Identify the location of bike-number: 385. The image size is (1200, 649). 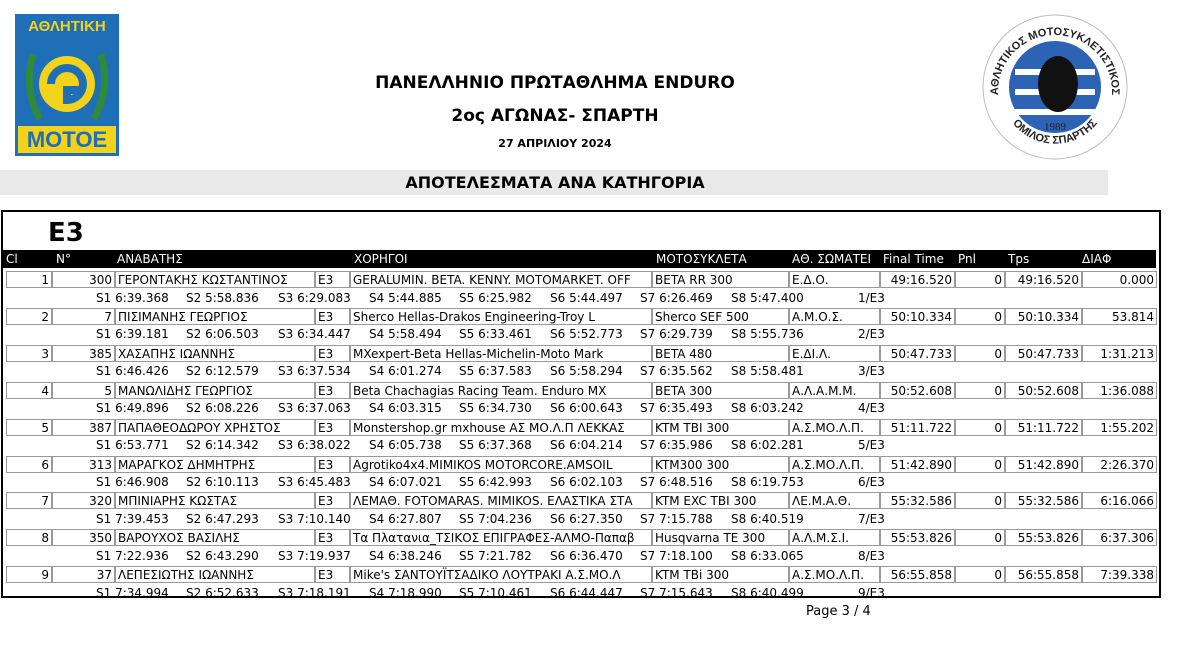
(83, 353).